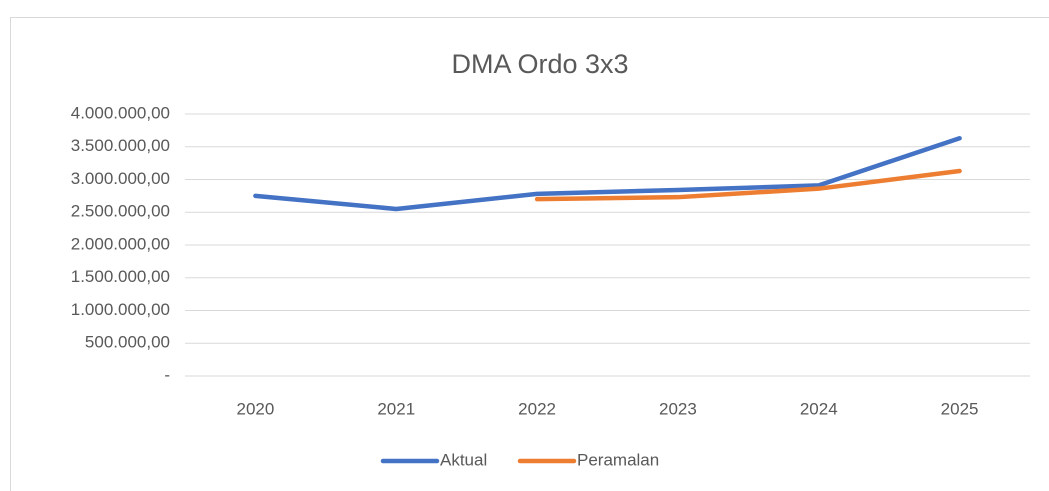 Image resolution: width=1049 pixels, height=491 pixels. What do you see at coordinates (396, 408) in the screenshot?
I see `x-tick-label: 2021` at bounding box center [396, 408].